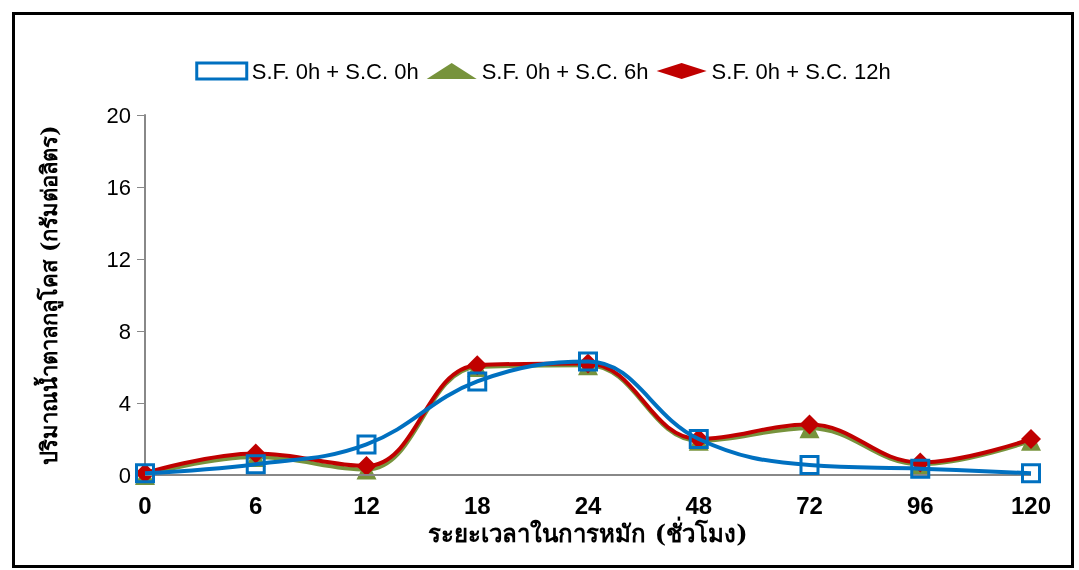 This screenshot has width=1079, height=570. Describe the element at coordinates (145, 505) in the screenshot. I see `x-tick-label: 0` at that location.